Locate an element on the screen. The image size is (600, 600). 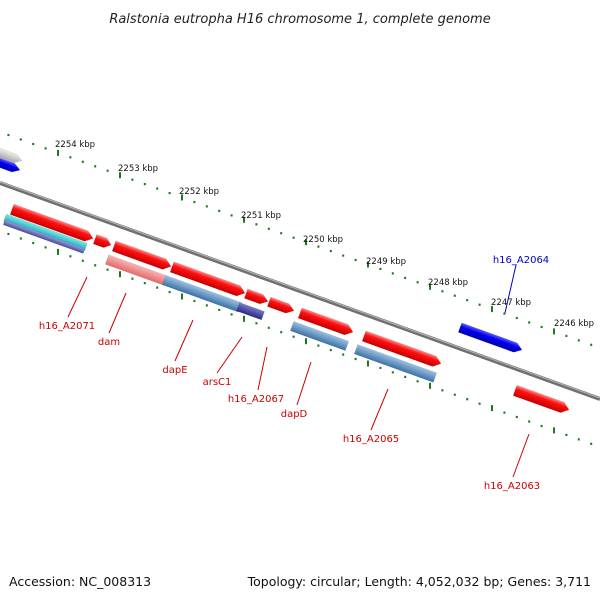
feature-arsc1 is located at coordinates (250, 311).